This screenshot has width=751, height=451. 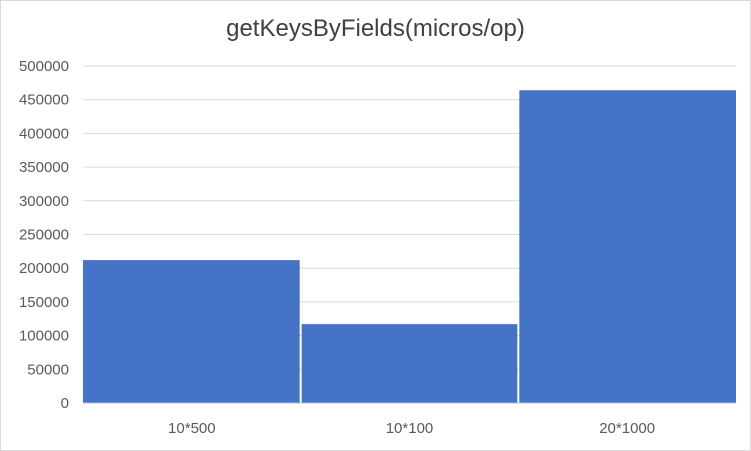 I want to click on y-tick-label: 150000, so click(x=44, y=302).